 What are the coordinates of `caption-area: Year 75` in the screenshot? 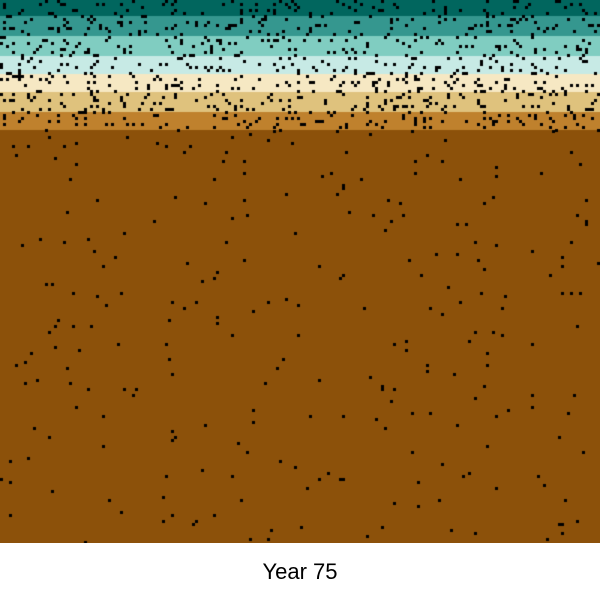 It's located at (300, 571).